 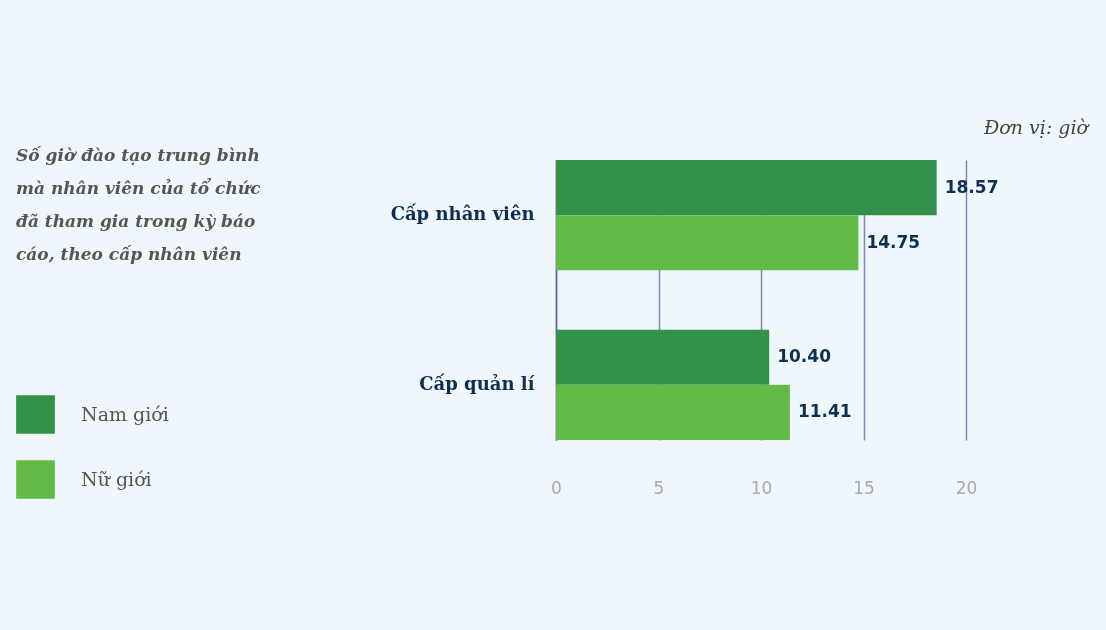 What do you see at coordinates (824, 411) in the screenshot?
I see `data-label: 11.41` at bounding box center [824, 411].